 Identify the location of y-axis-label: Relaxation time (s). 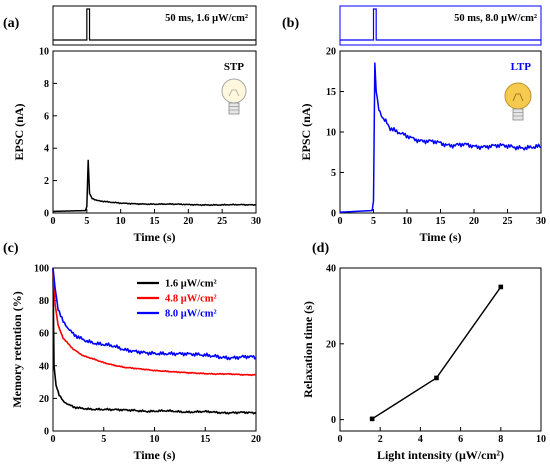
(308, 349).